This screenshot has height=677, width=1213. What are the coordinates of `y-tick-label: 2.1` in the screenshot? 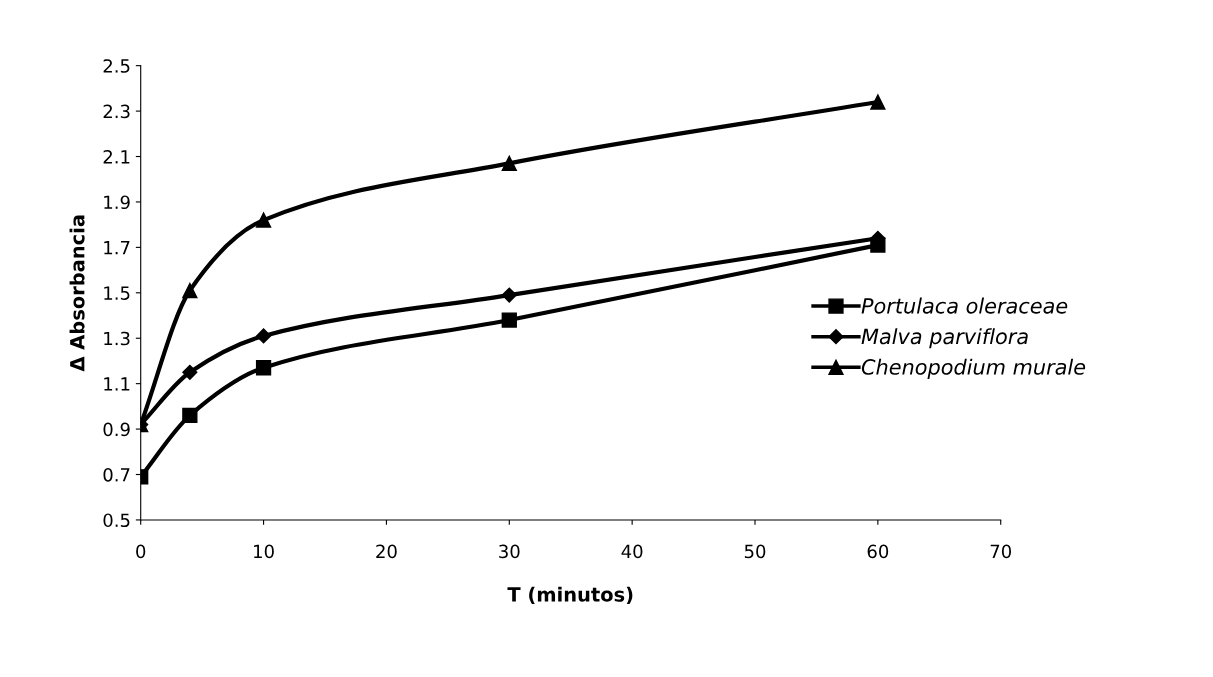 It's located at (116, 156).